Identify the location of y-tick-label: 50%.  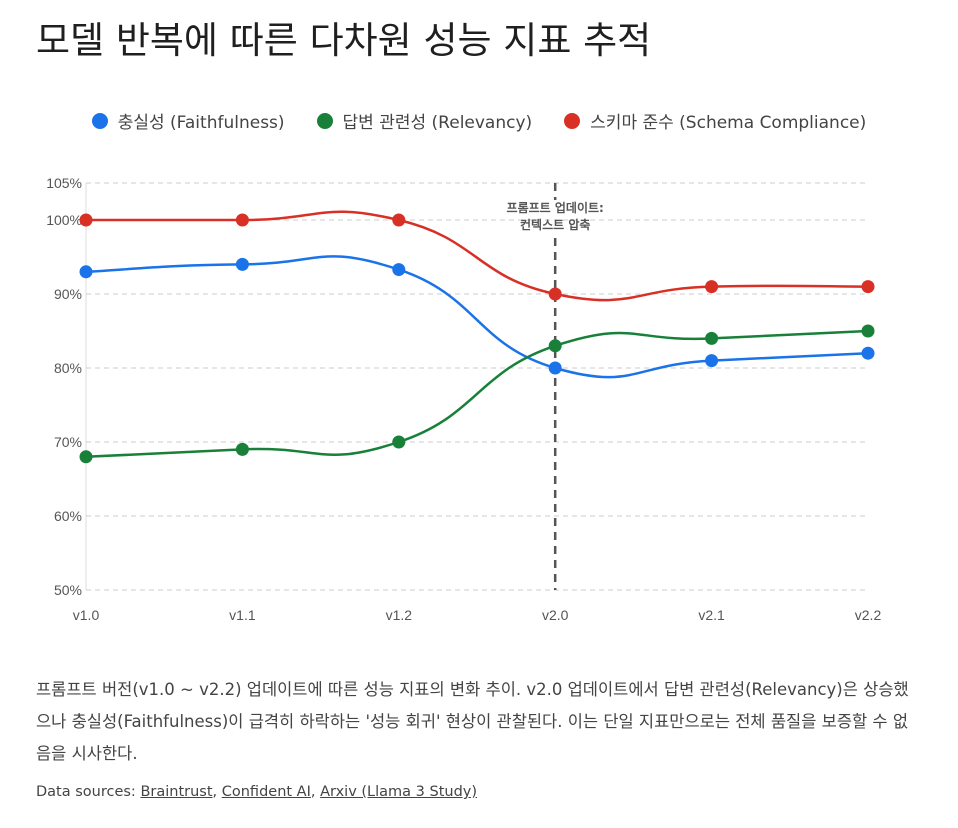
(68, 590).